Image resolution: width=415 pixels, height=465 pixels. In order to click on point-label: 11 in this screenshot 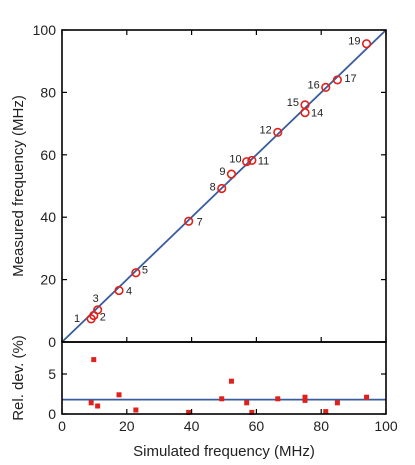, I will do `click(263, 161)`.